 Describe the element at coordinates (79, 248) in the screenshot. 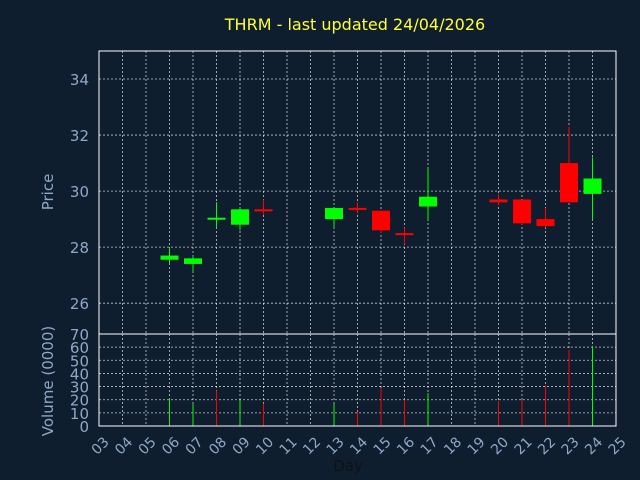

I see `price-y-tick-label: 28` at that location.